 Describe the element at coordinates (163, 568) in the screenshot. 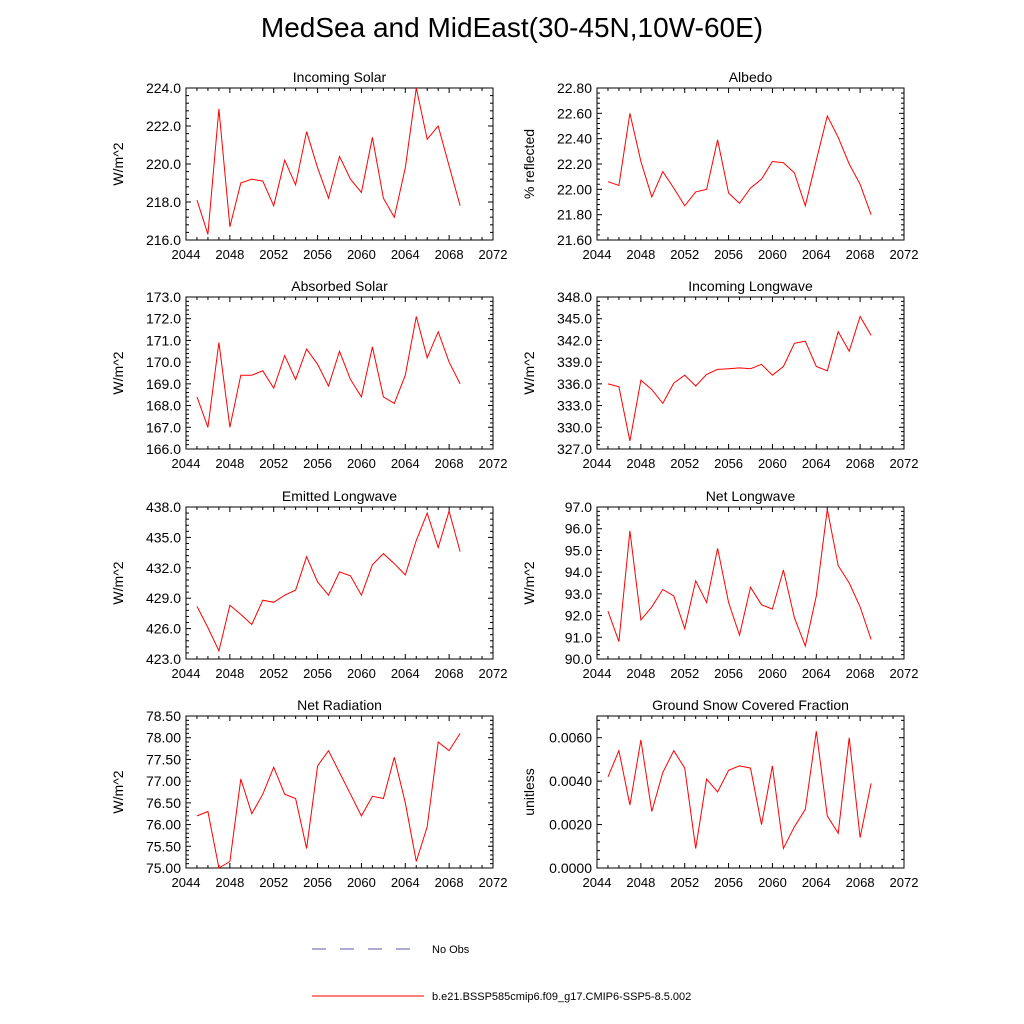

I see `y-tick-label: 432.0` at that location.